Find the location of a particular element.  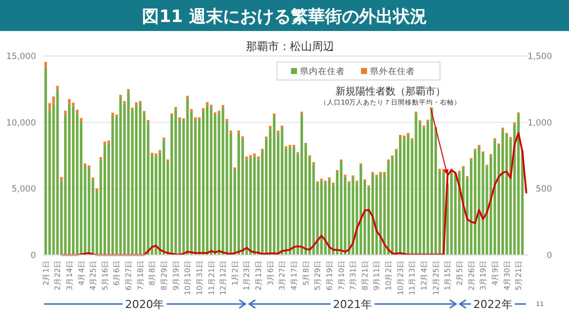

text: 2022年 is located at coordinates (492, 304).